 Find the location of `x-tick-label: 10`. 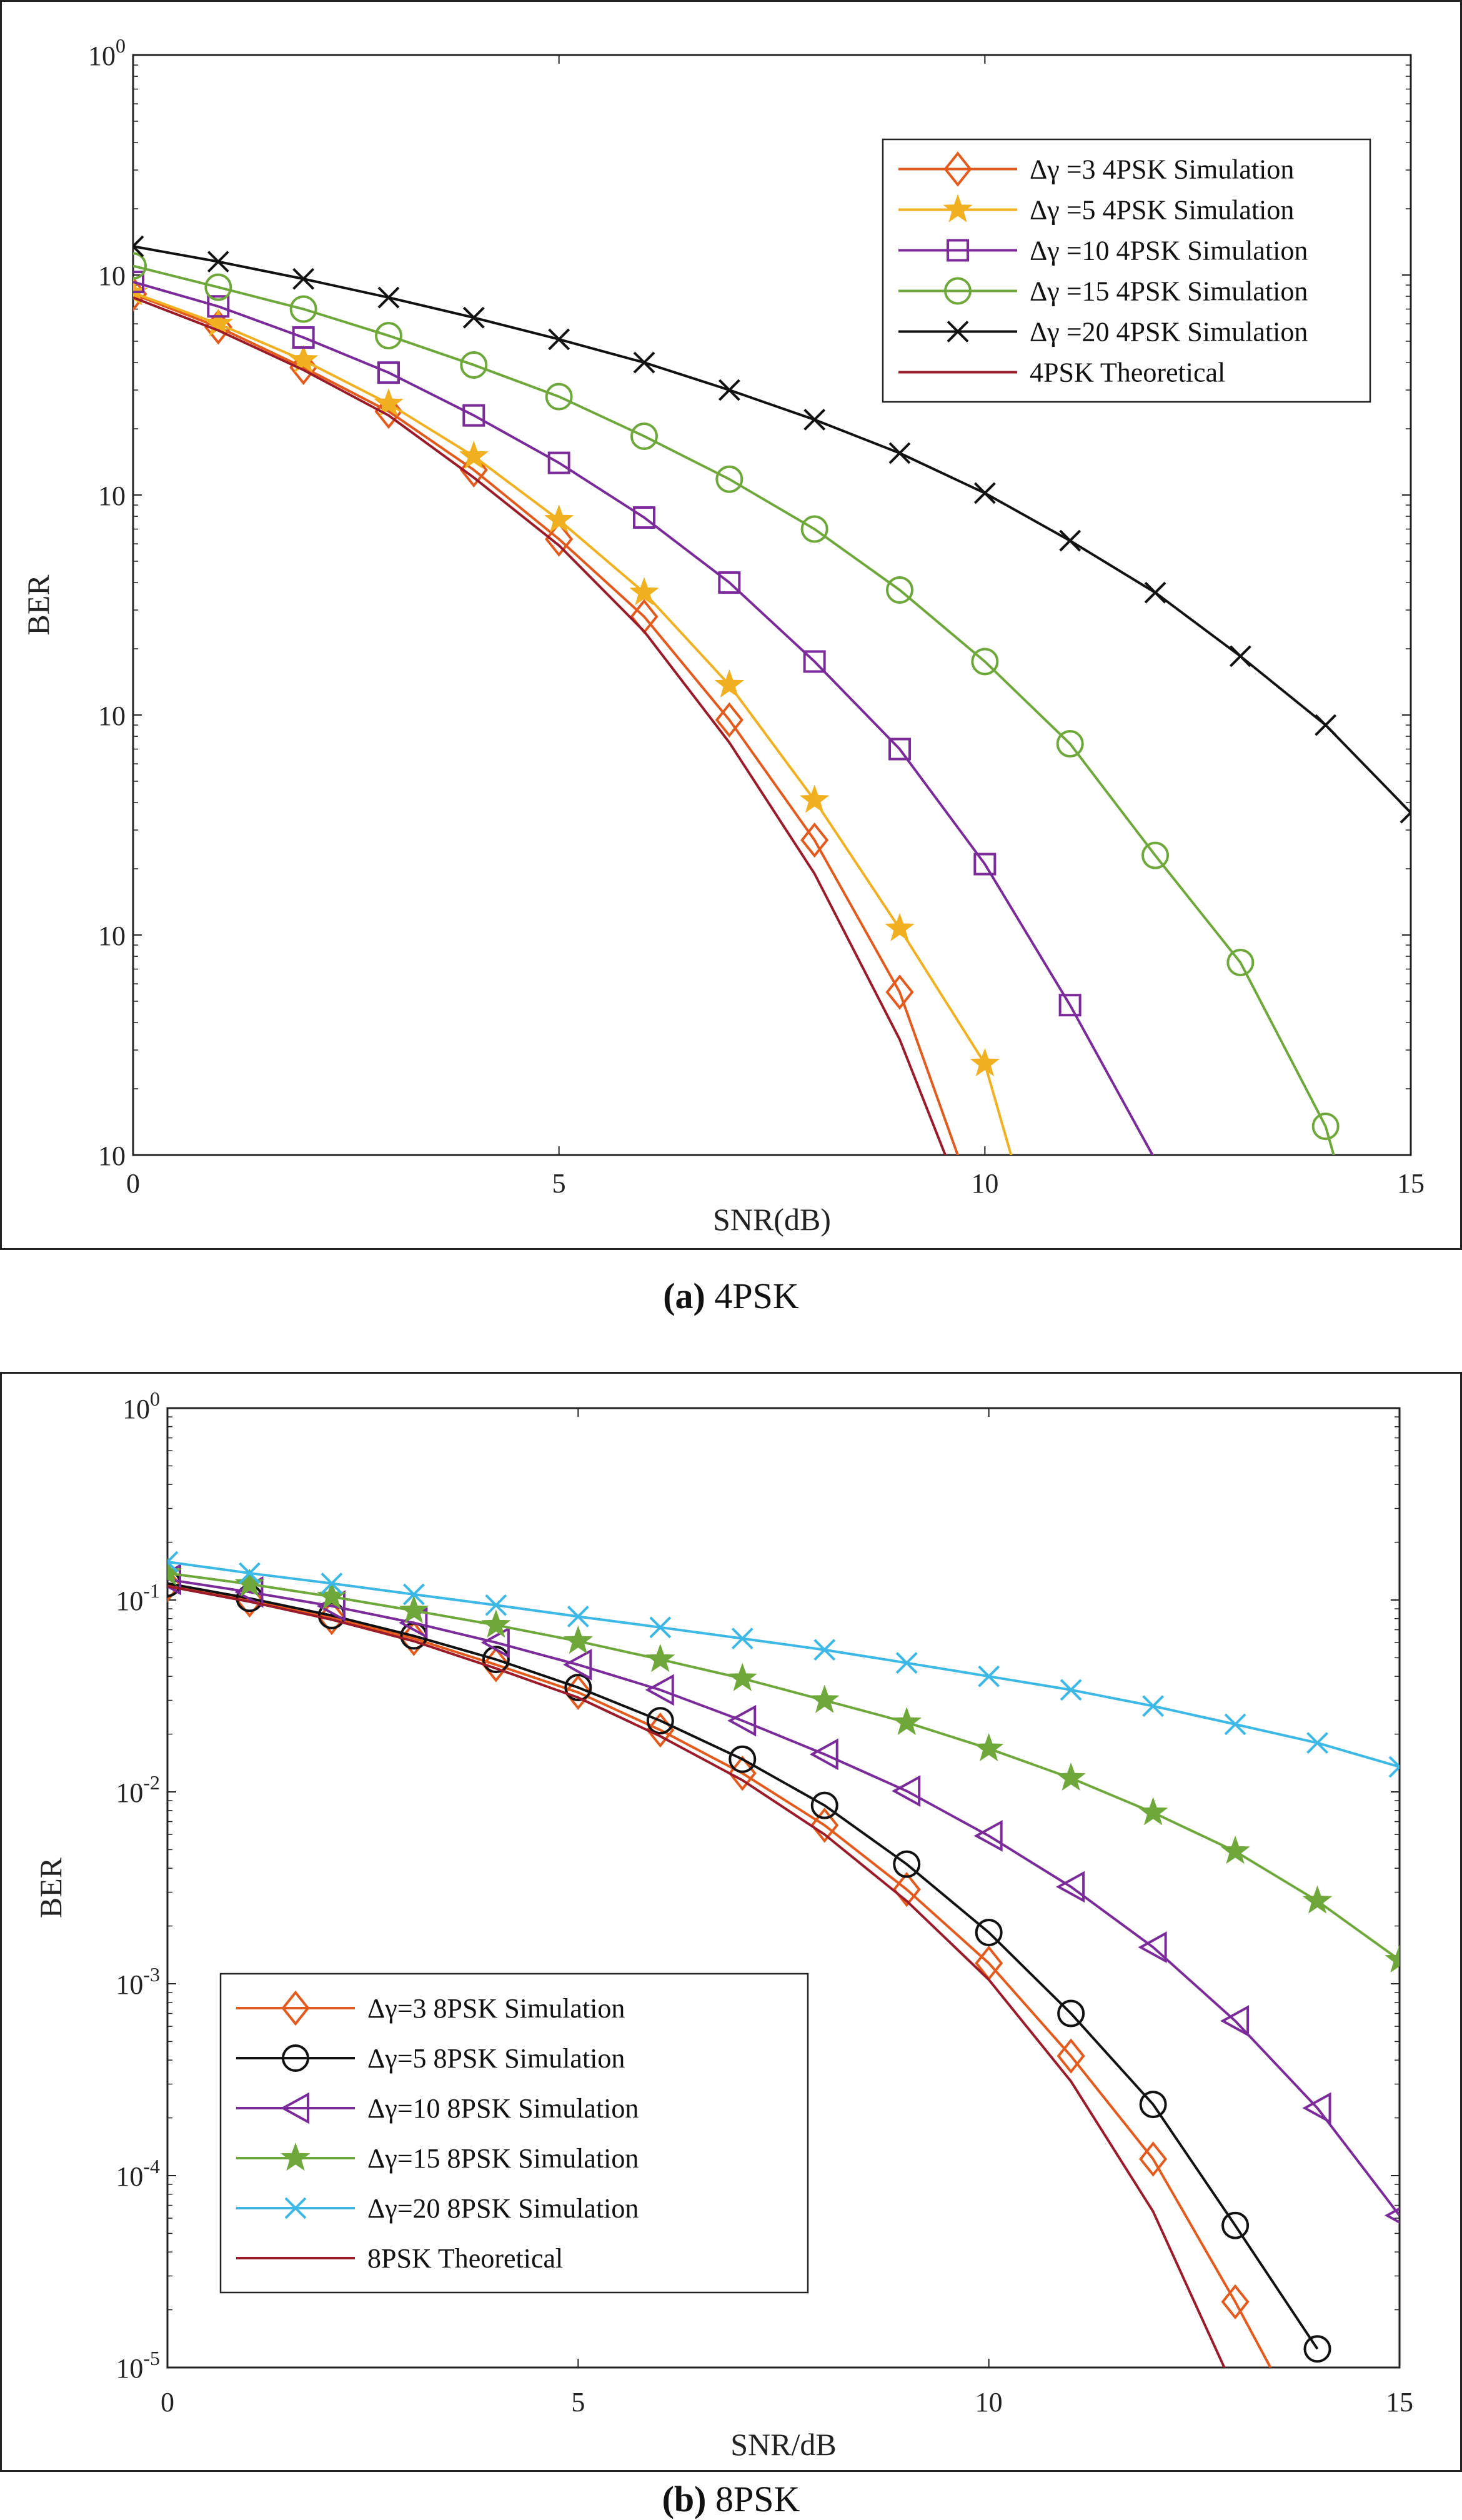

x-tick-label: 10 is located at coordinates (985, 1183).